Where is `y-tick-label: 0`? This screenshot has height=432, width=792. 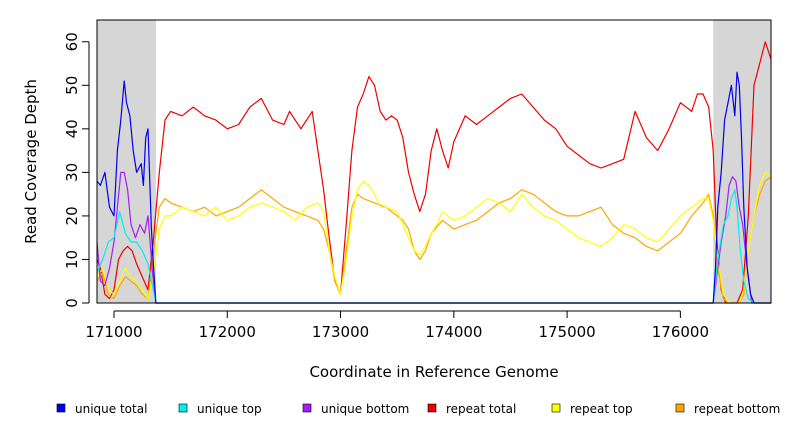 y-tick-label: 0 is located at coordinates (72, 303).